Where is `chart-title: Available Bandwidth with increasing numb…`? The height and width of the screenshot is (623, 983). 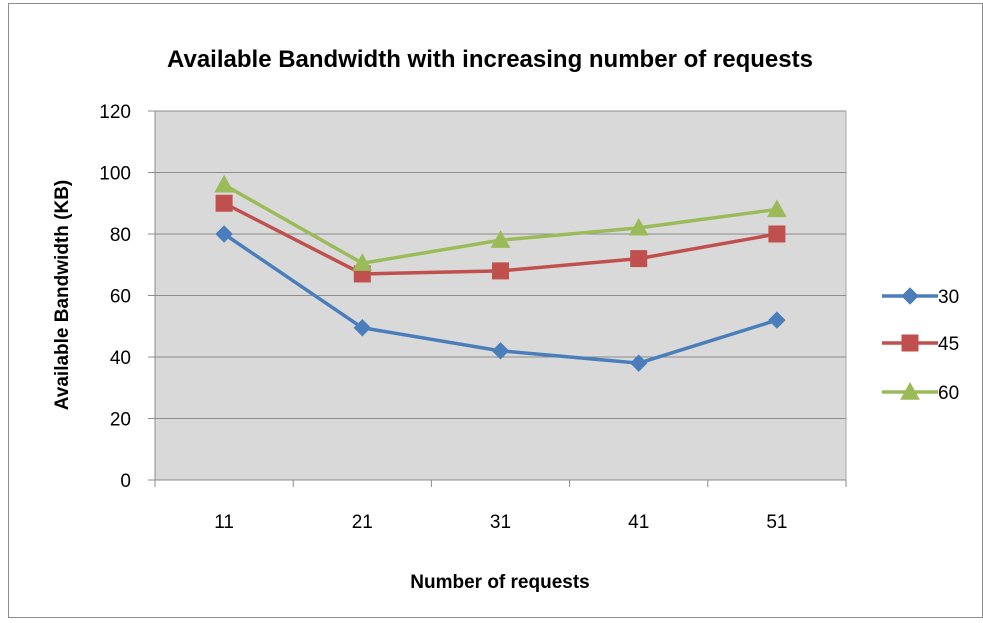 chart-title: Available Bandwidth with increasing numb… is located at coordinates (490, 59).